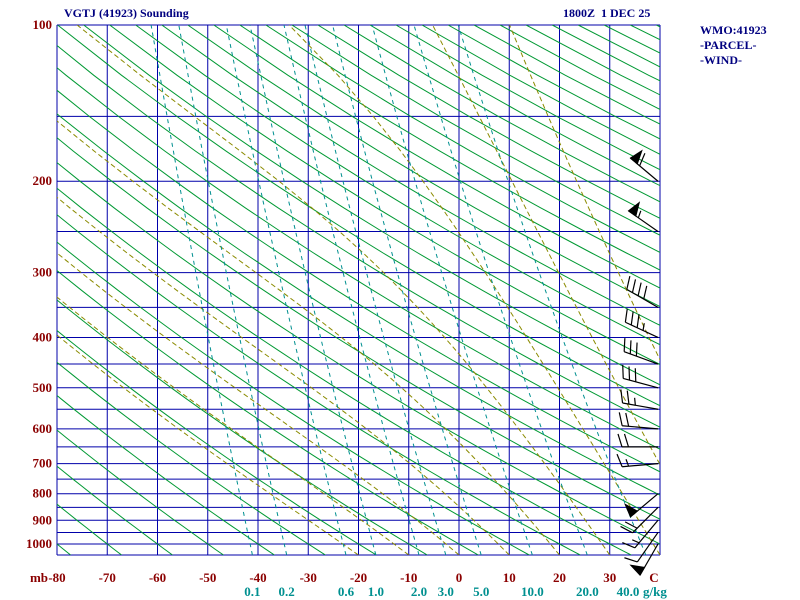 This screenshot has height=600, width=800. What do you see at coordinates (39, 543) in the screenshot?
I see `pressure-tick-label: 1000` at bounding box center [39, 543].